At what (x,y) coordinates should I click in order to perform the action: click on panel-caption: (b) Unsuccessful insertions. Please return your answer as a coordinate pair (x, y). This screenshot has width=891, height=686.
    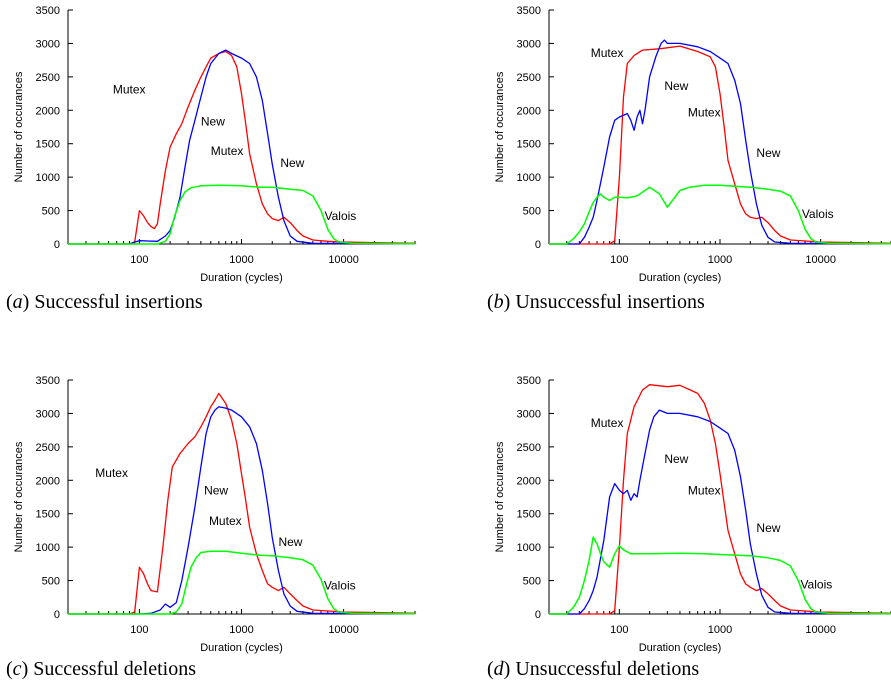
    Looking at the image, I should click on (596, 302).